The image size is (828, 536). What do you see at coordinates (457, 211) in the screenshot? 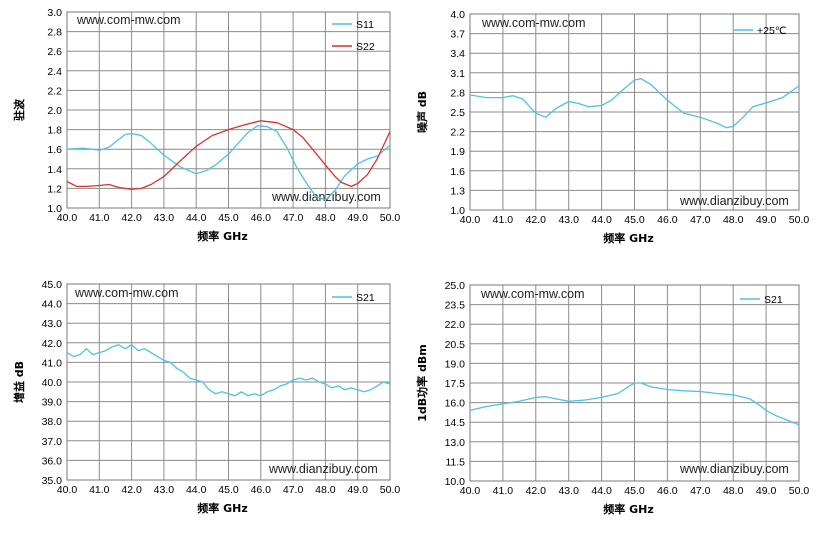
I see `y-tick-label: 1.0` at bounding box center [457, 211].